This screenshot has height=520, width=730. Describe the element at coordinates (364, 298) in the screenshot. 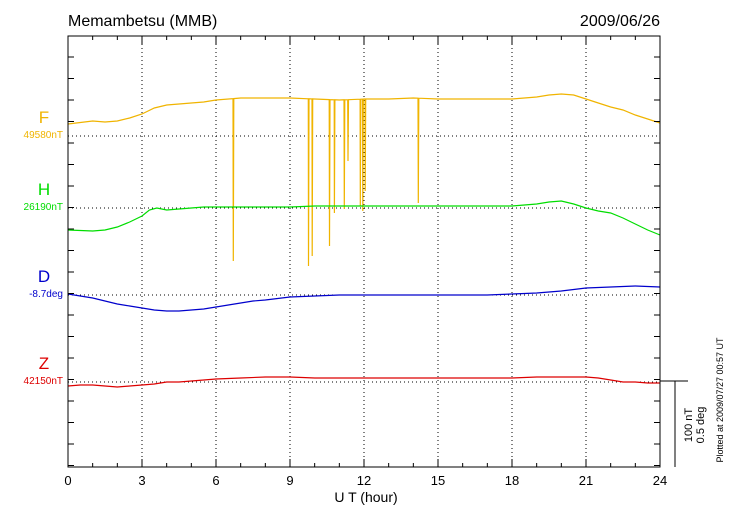

I see `series-line-d` at that location.